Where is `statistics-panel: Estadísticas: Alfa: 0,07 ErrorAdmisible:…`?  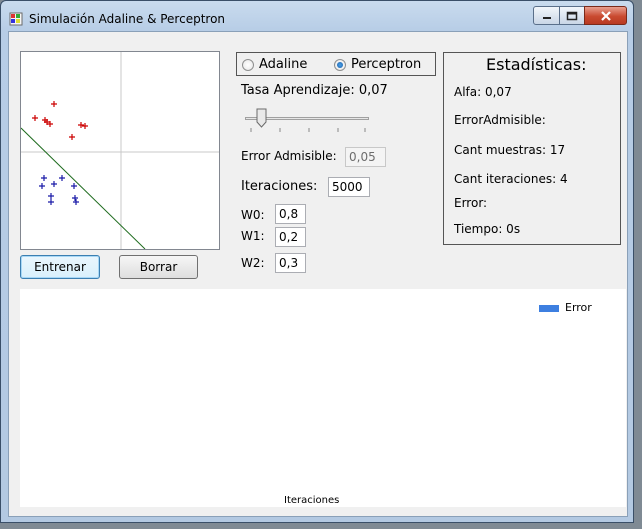
statistics-panel: Estadísticas: Alfa: 0,07 ErrorAdmisible:… is located at coordinates (532, 148).